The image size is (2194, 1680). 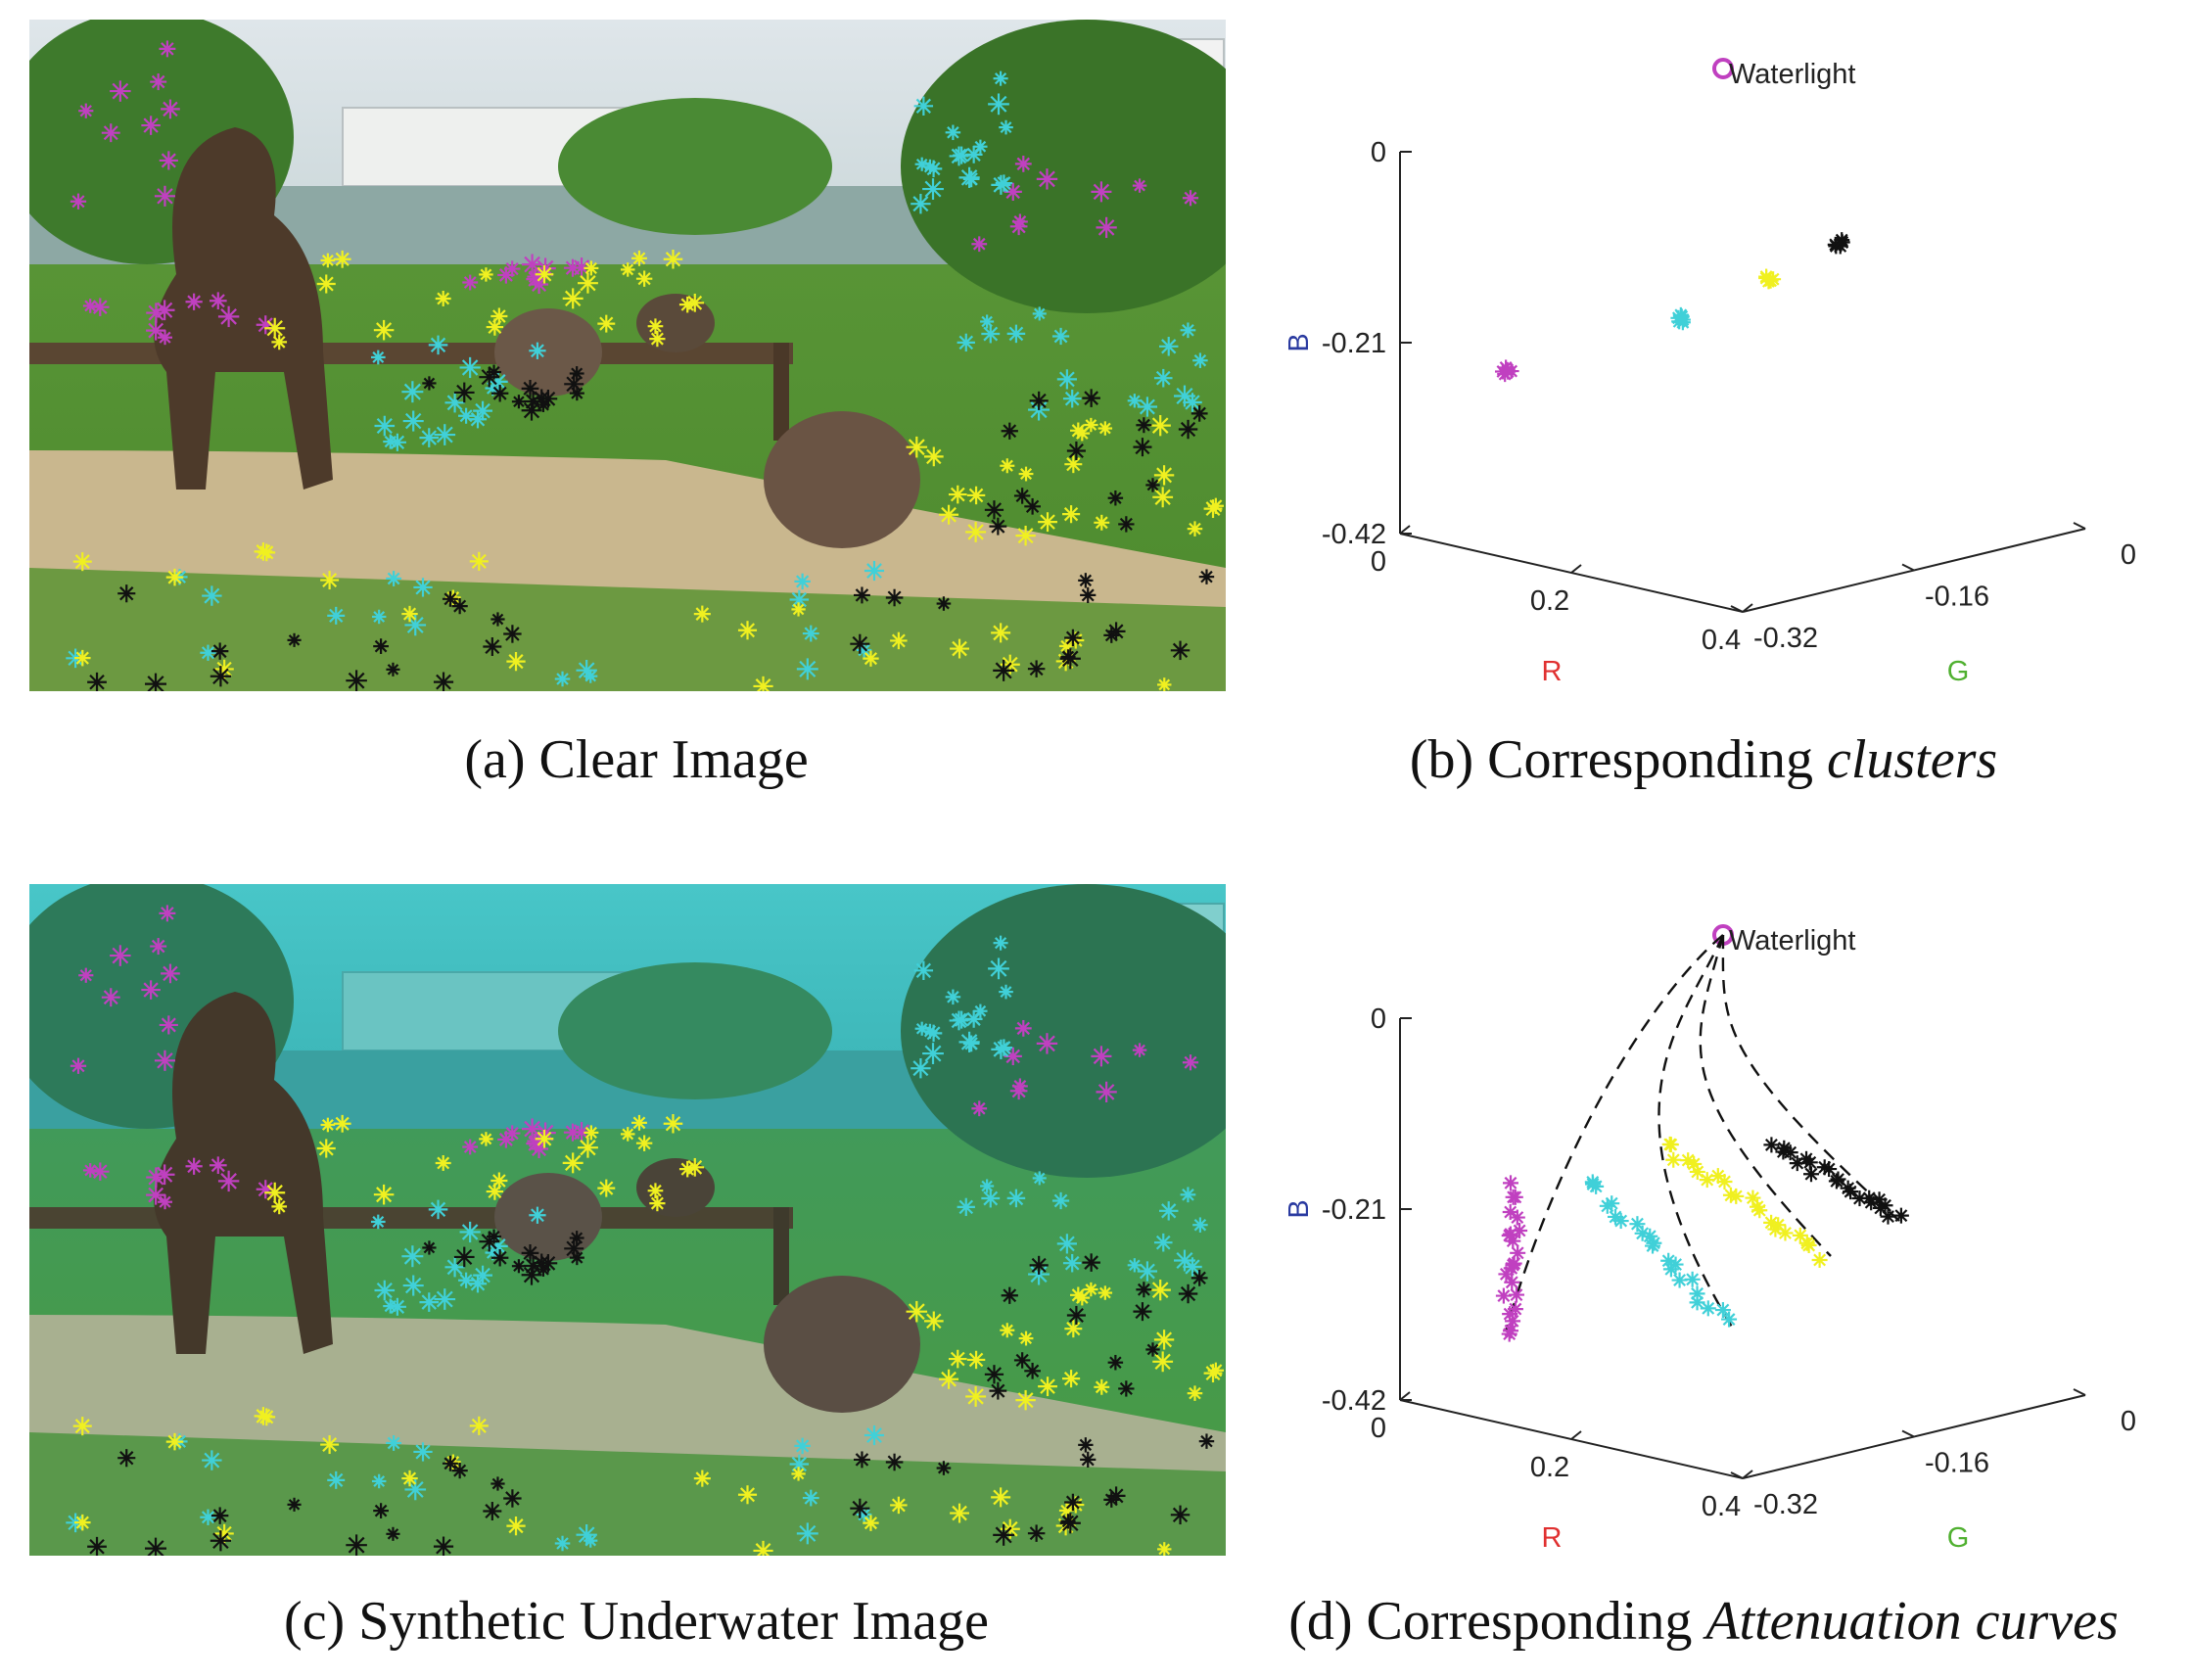 What do you see at coordinates (1378, 152) in the screenshot?
I see `b-tick-label: 0` at bounding box center [1378, 152].